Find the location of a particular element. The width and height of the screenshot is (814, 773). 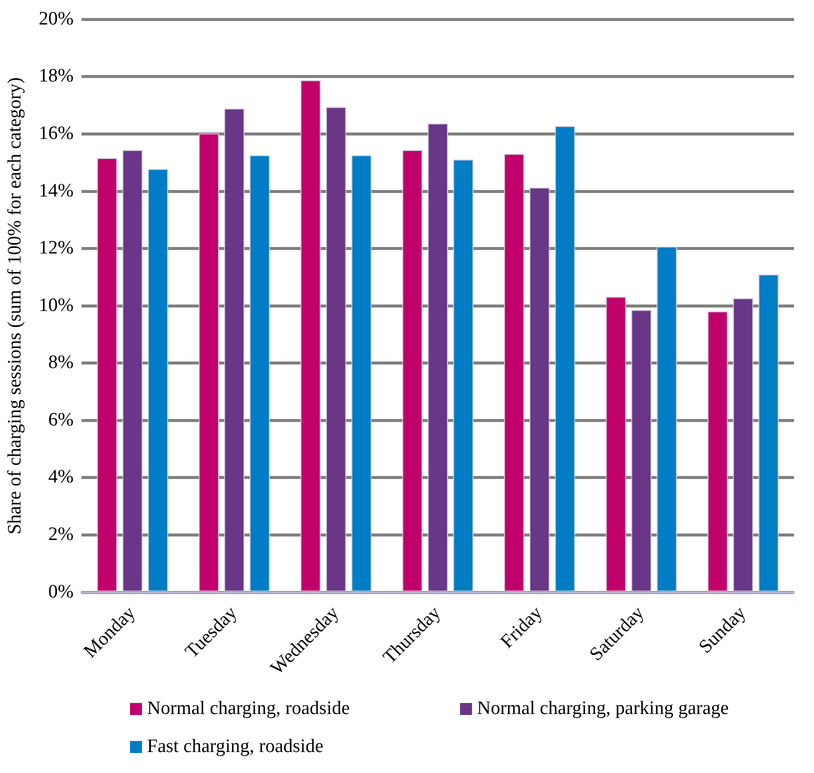

y-tick-label: 18% is located at coordinates (56, 76).